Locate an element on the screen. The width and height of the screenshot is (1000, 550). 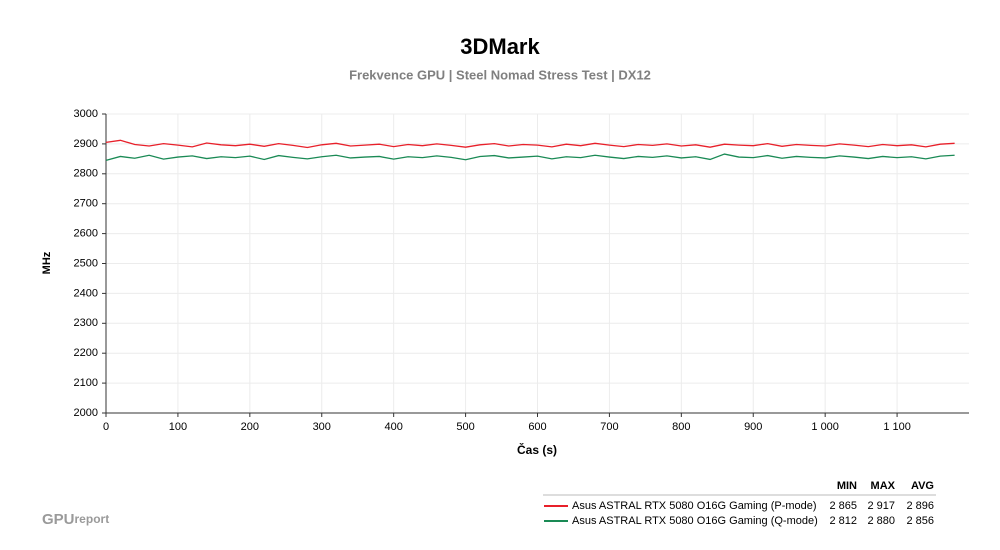
x-tick-label: 700 is located at coordinates (609, 427).